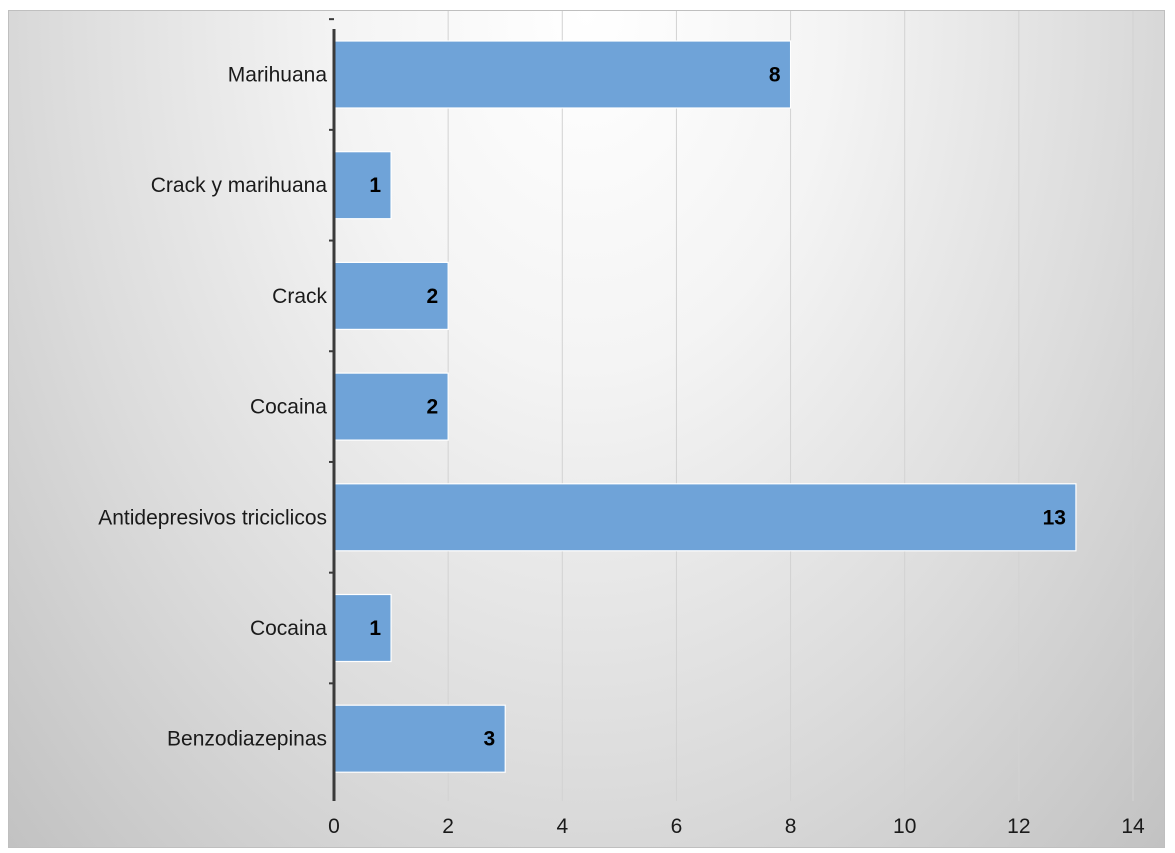 The height and width of the screenshot is (853, 1175). Describe the element at coordinates (904, 826) in the screenshot. I see `x-tick-label: 10` at that location.